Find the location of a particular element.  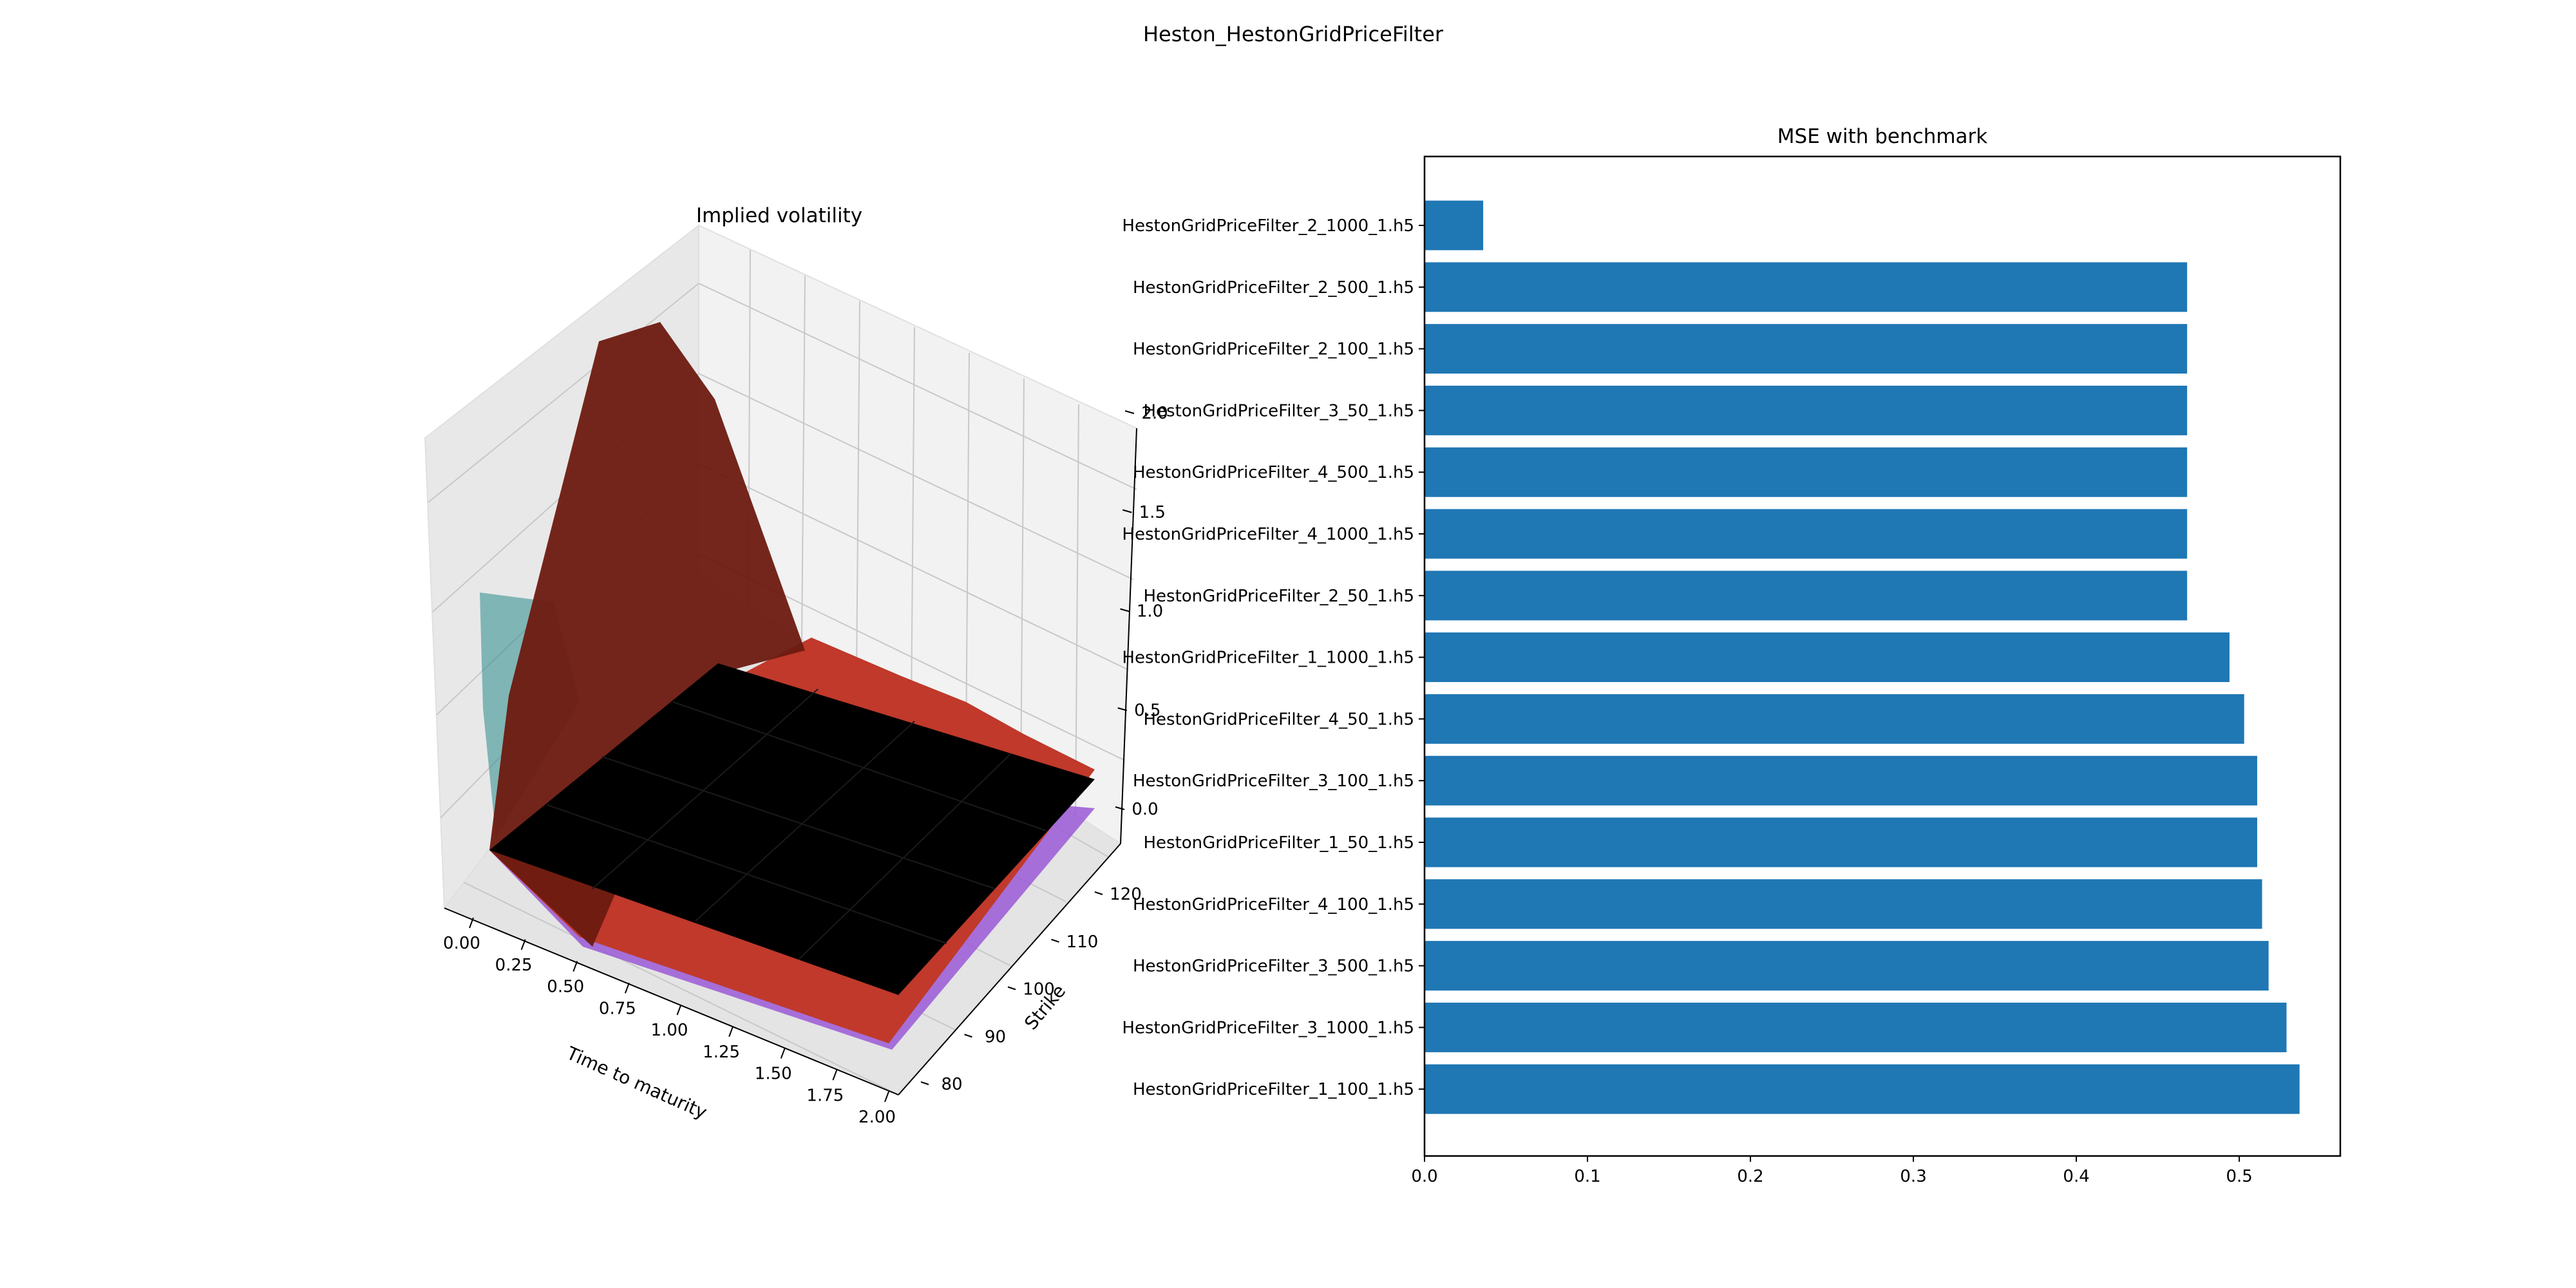

category-label: HestonGridPriceFilter_4_100_1.h5 is located at coordinates (1273, 905).